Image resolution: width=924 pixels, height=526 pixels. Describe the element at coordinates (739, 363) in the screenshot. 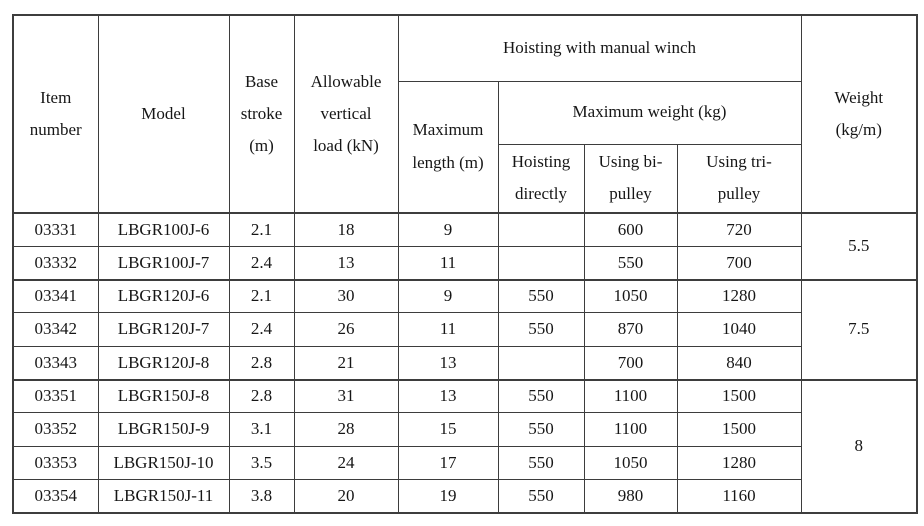

I see `cell-tri-pulley: 840` at that location.